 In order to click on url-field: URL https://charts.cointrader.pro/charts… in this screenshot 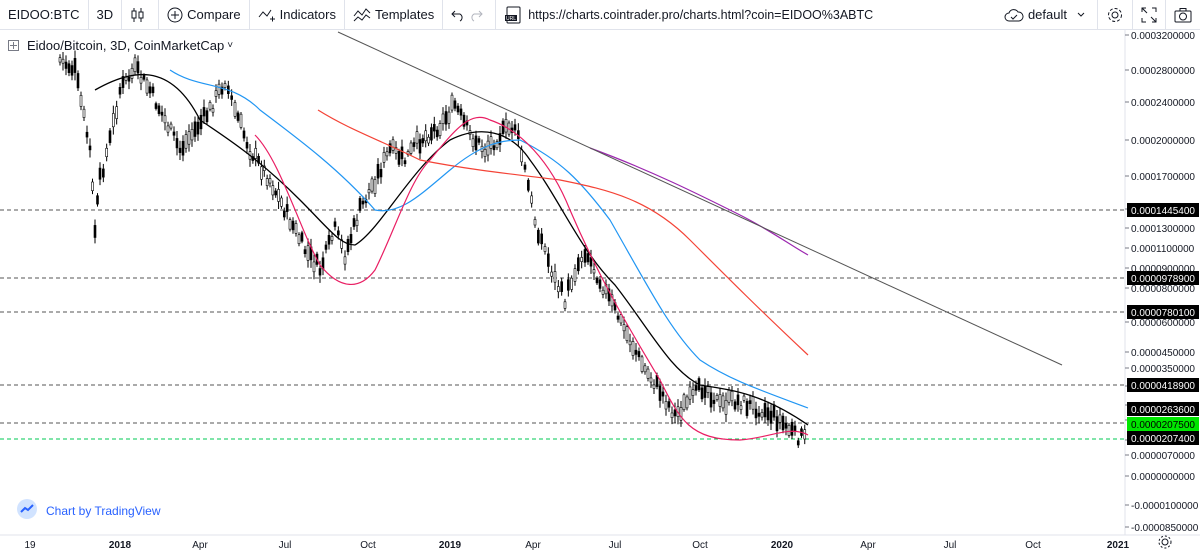, I will do `click(688, 15)`.